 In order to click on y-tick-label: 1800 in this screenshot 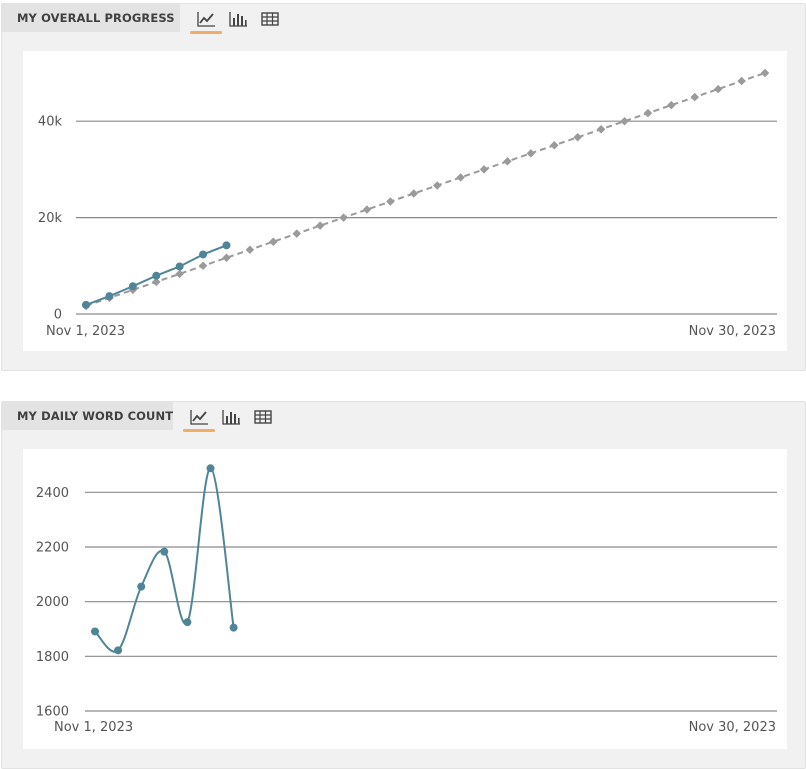, I will do `click(52, 657)`.